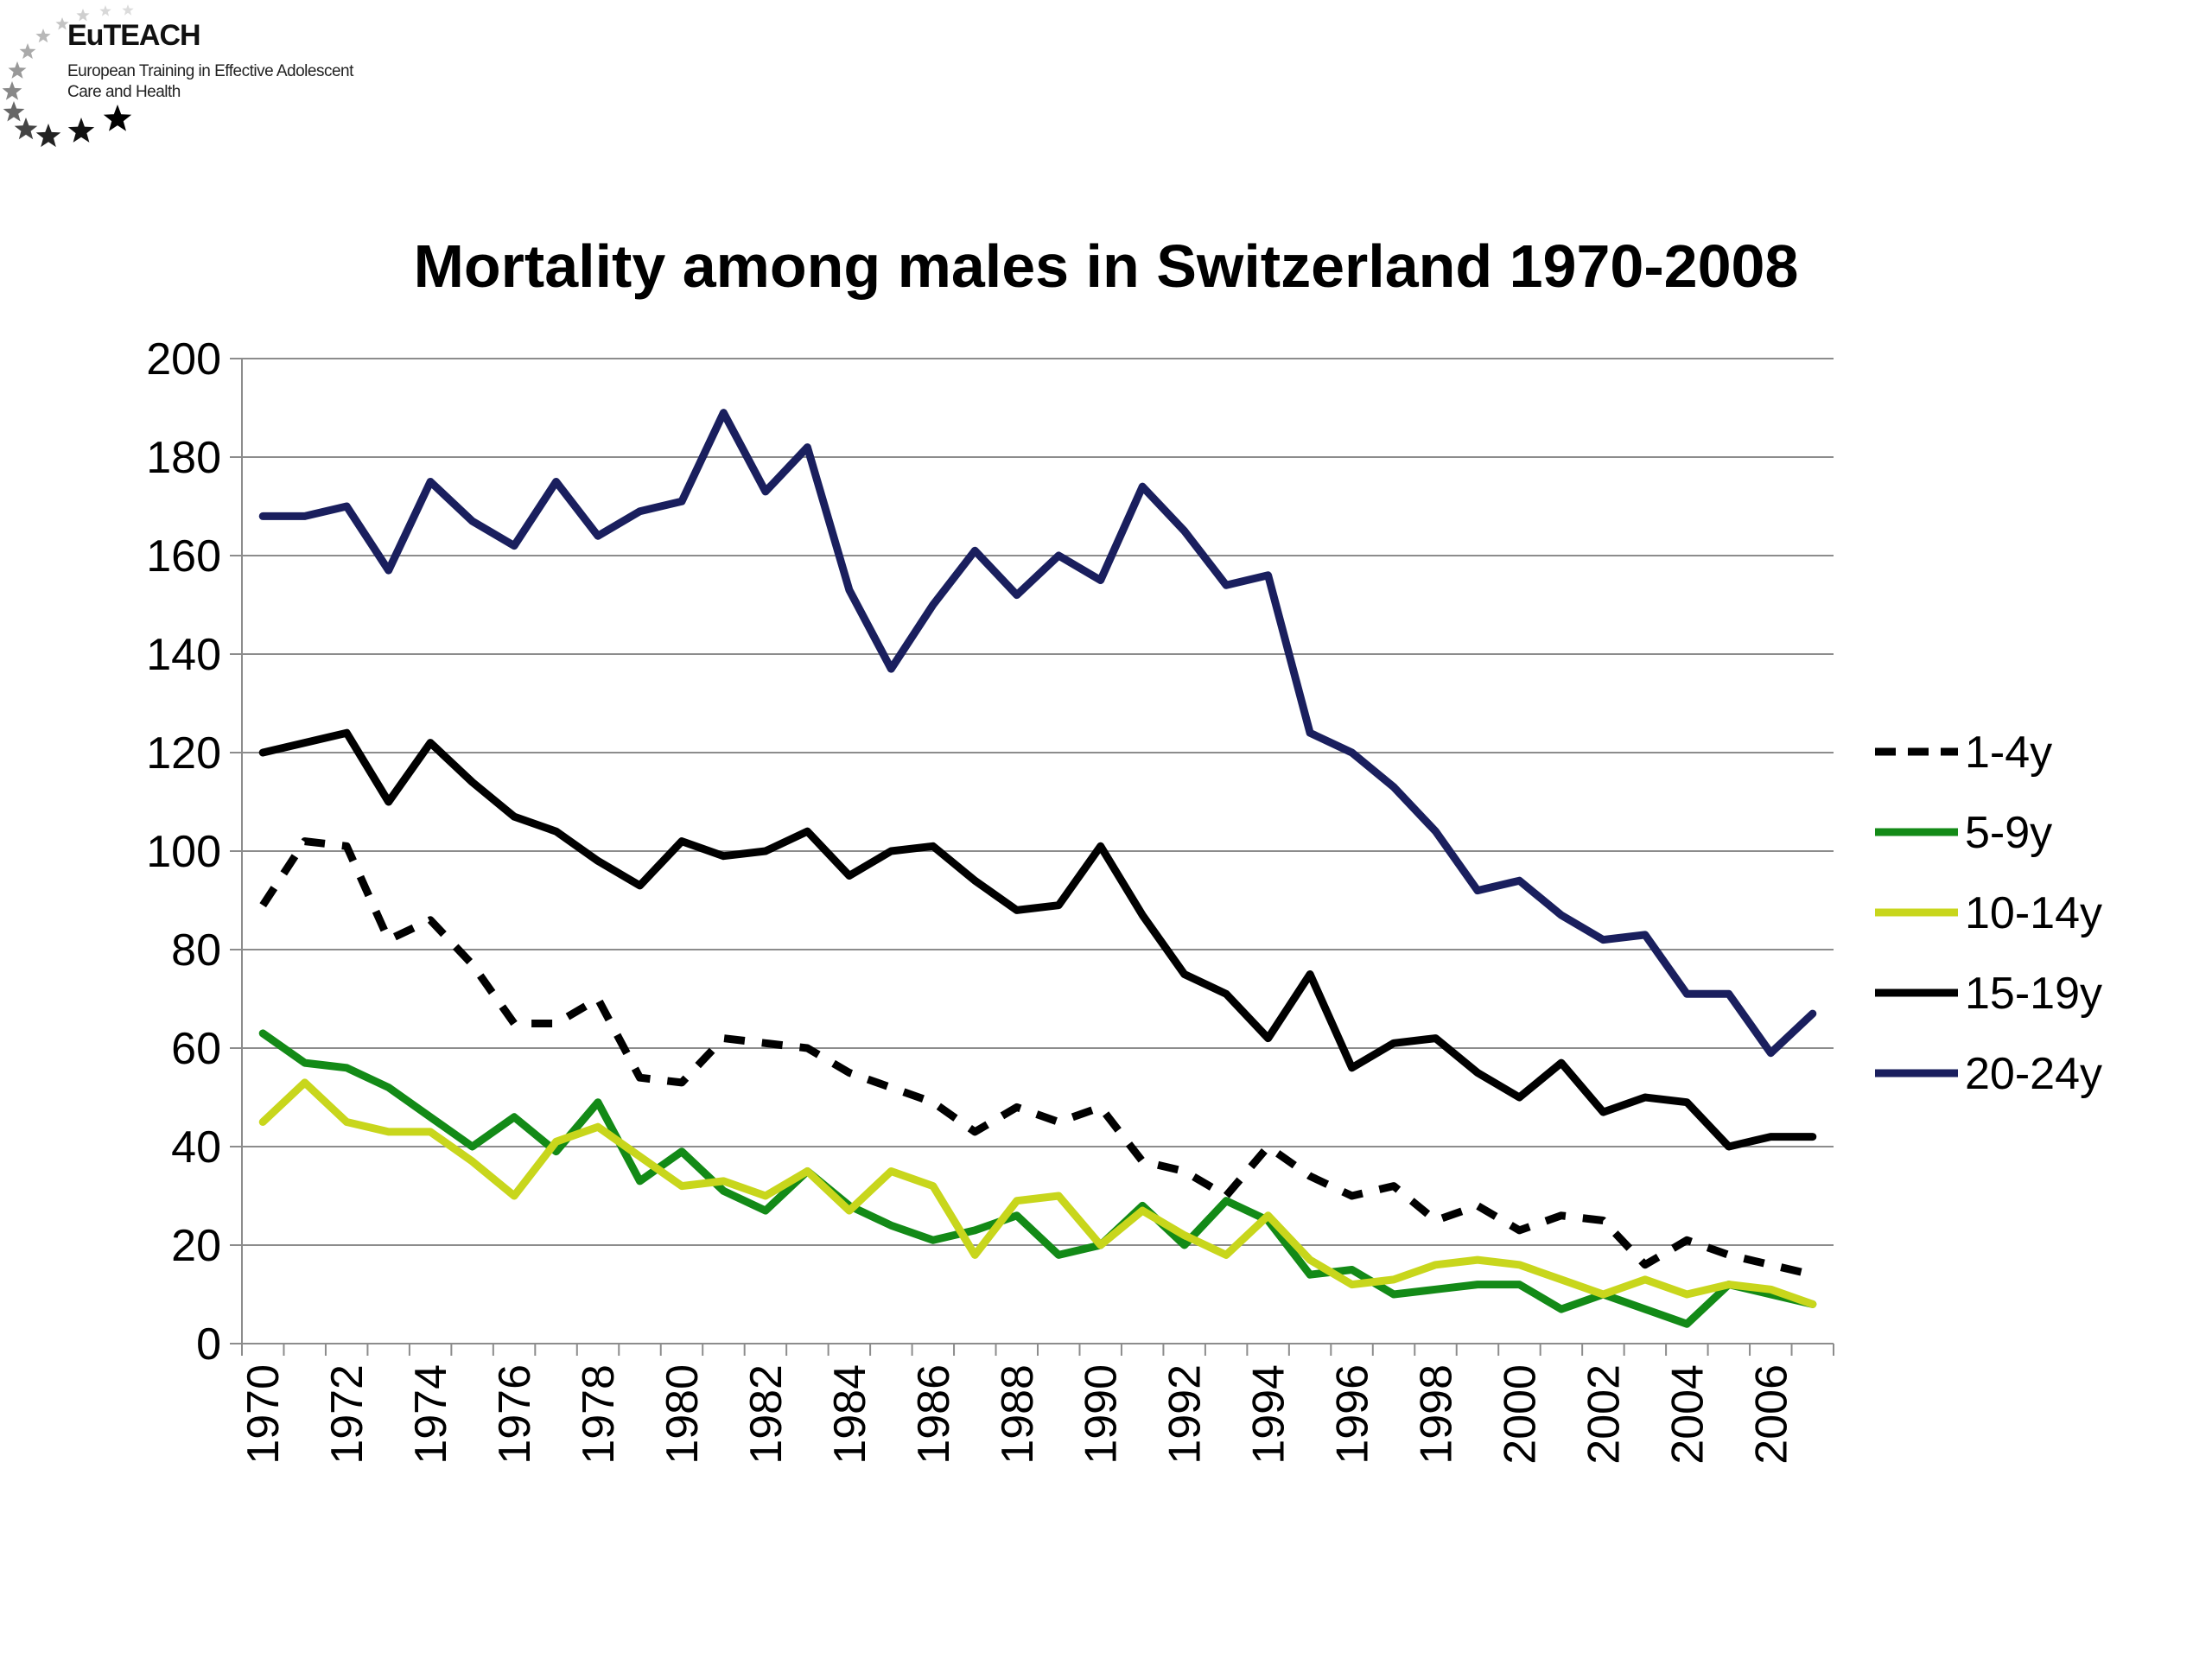  Describe the element at coordinates (1771, 1414) in the screenshot. I see `x-tick-label: 2006` at that location.